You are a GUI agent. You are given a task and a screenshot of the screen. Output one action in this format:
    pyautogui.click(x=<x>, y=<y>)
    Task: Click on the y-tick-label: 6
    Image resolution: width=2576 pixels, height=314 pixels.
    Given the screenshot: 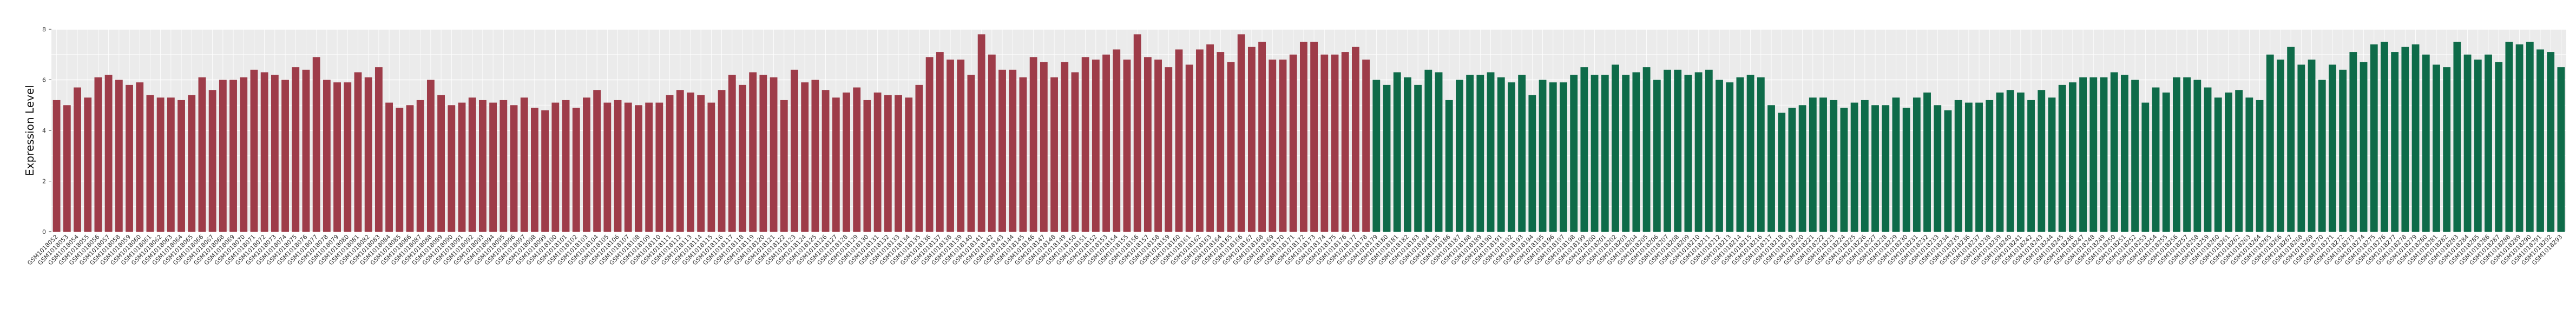 What is the action you would take?
    pyautogui.click(x=44, y=80)
    